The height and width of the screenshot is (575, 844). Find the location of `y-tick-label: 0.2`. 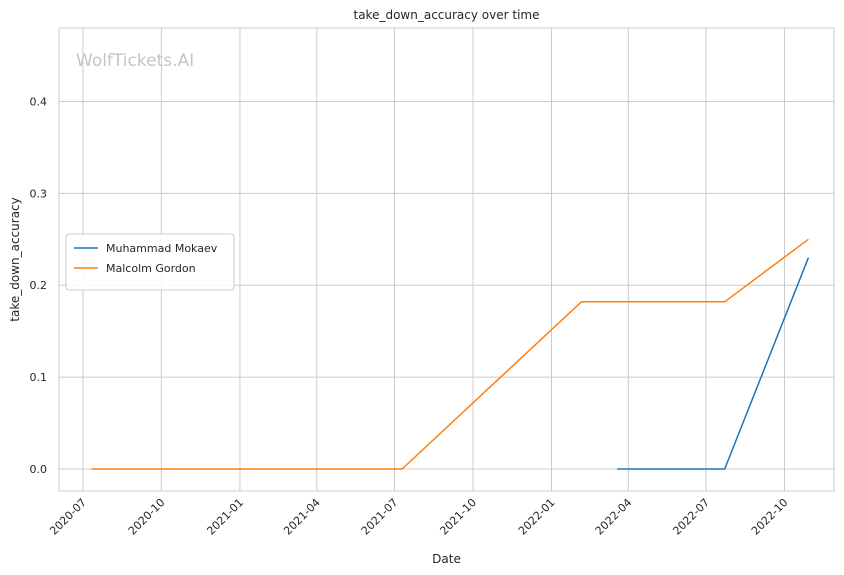

y-tick-label: 0.2 is located at coordinates (39, 285).